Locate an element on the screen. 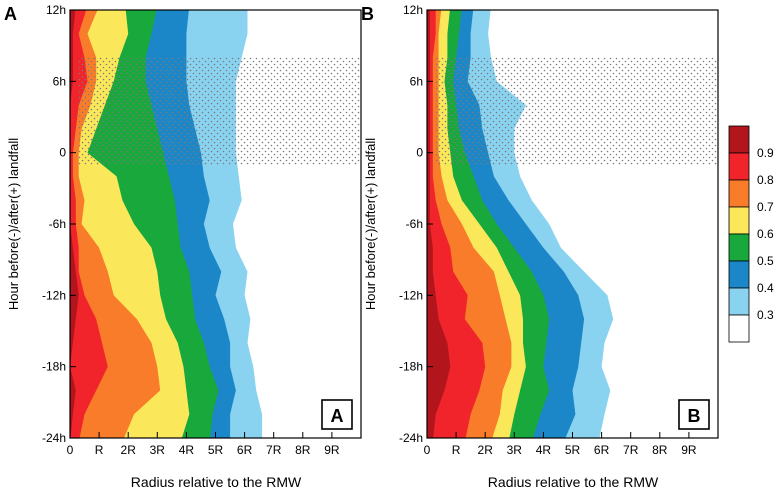  inset-label-a: A is located at coordinates (337, 416).